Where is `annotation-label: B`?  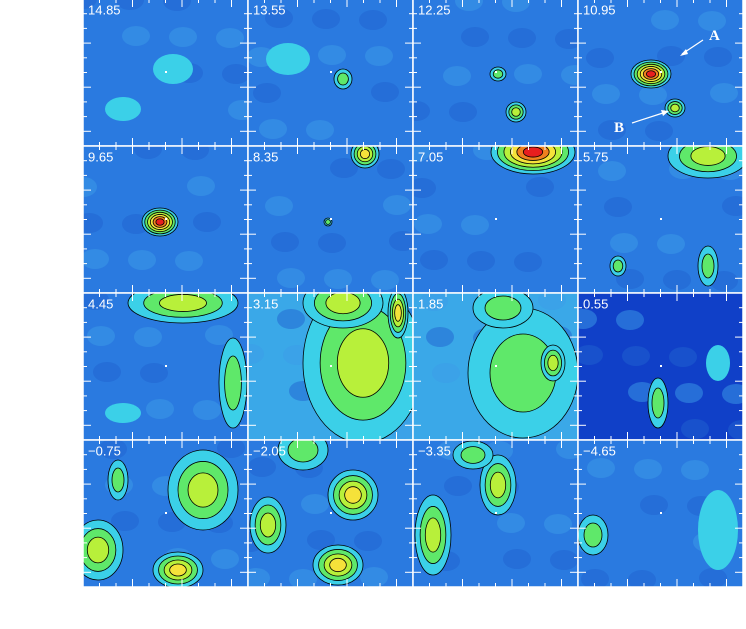
annotation-label: B is located at coordinates (619, 128).